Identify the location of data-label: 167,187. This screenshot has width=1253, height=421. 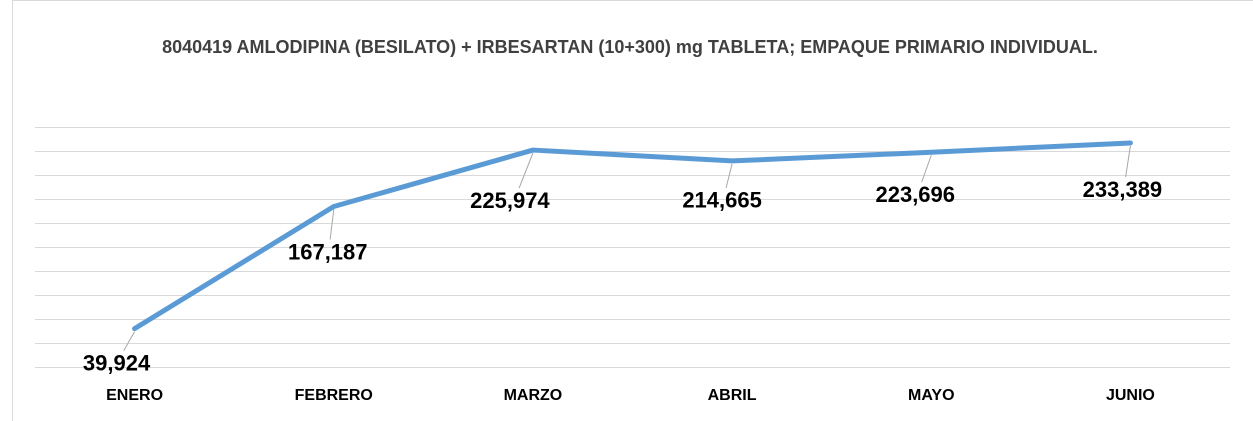
(328, 251).